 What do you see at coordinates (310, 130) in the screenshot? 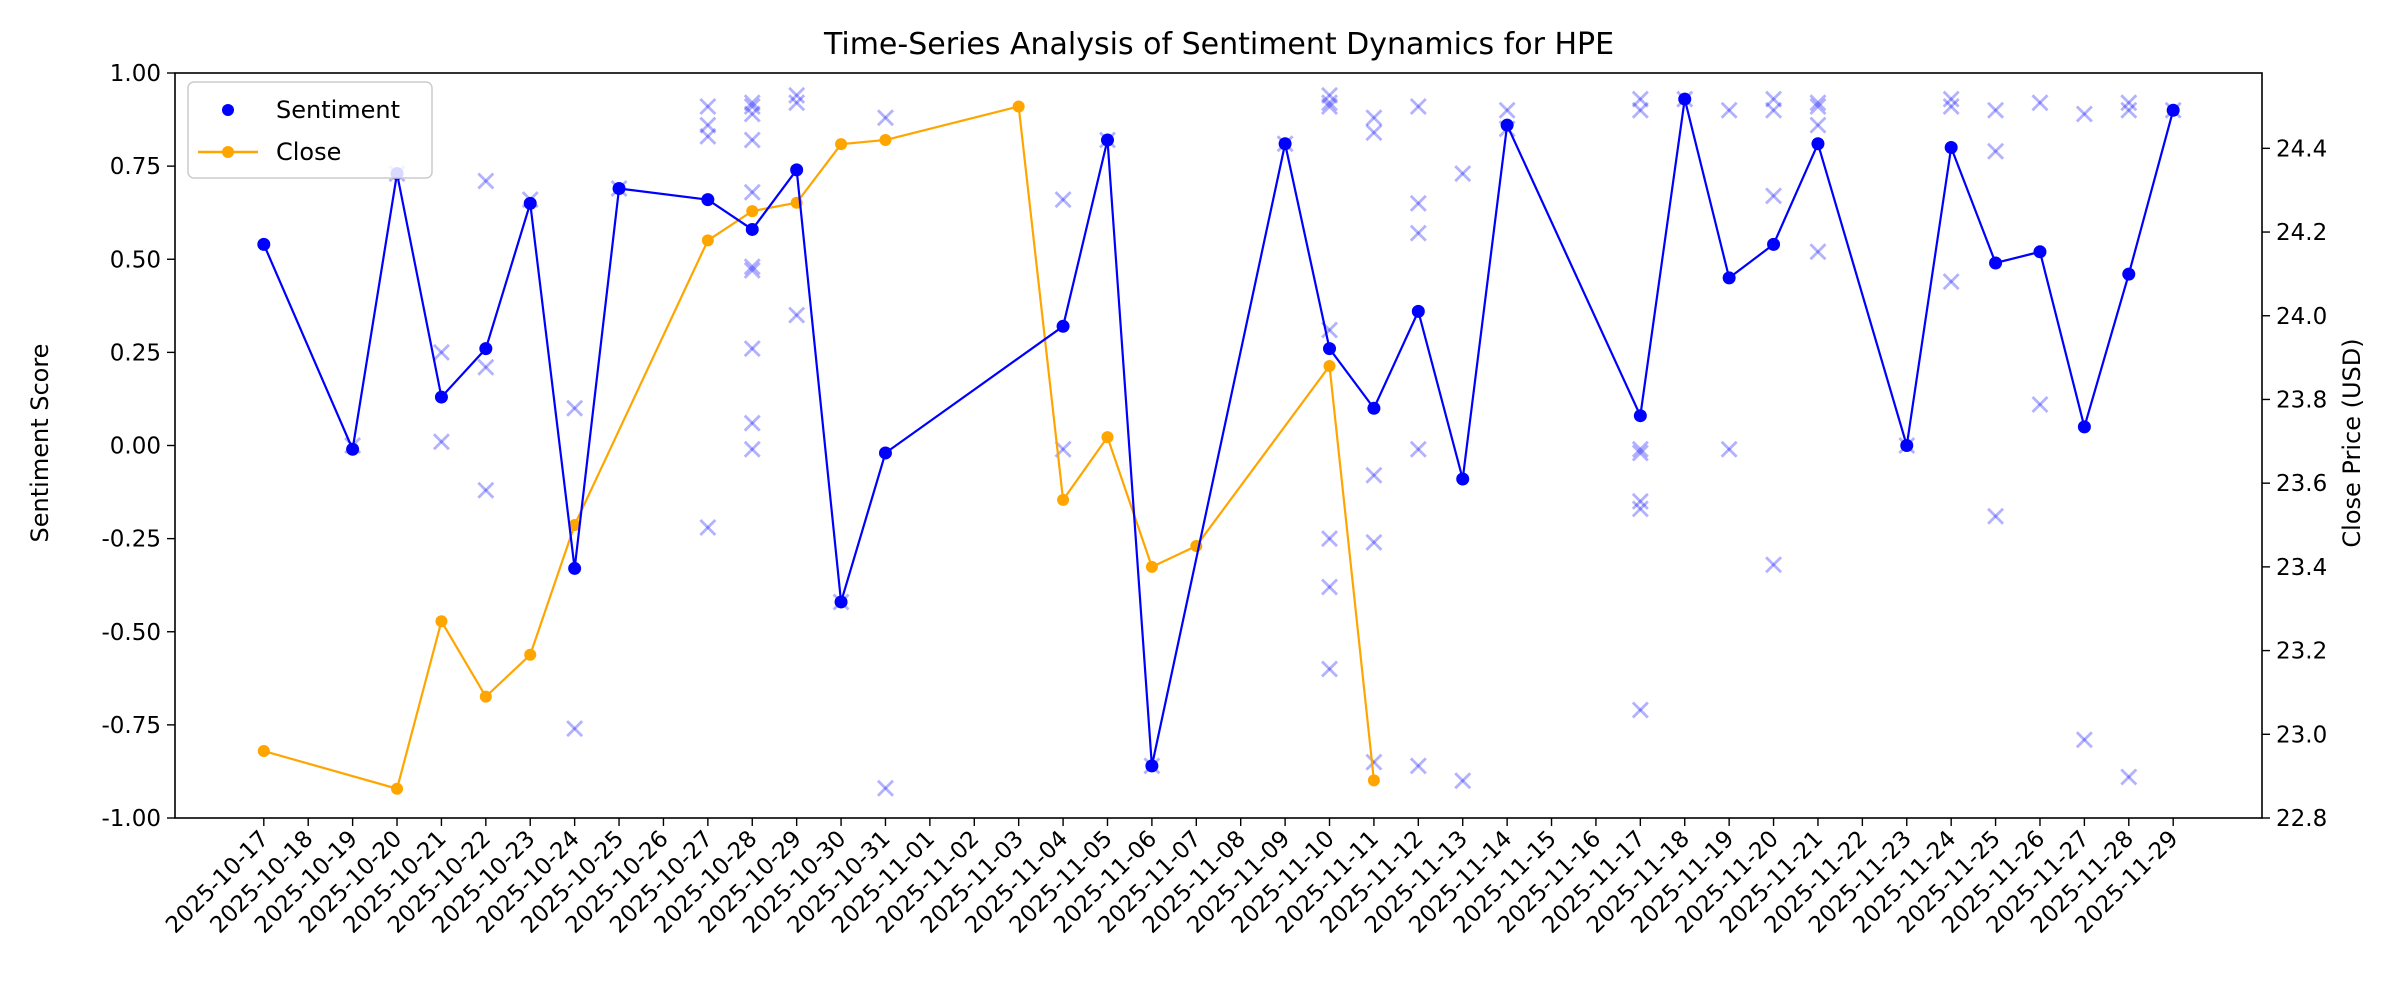
I see `legend-box` at bounding box center [310, 130].